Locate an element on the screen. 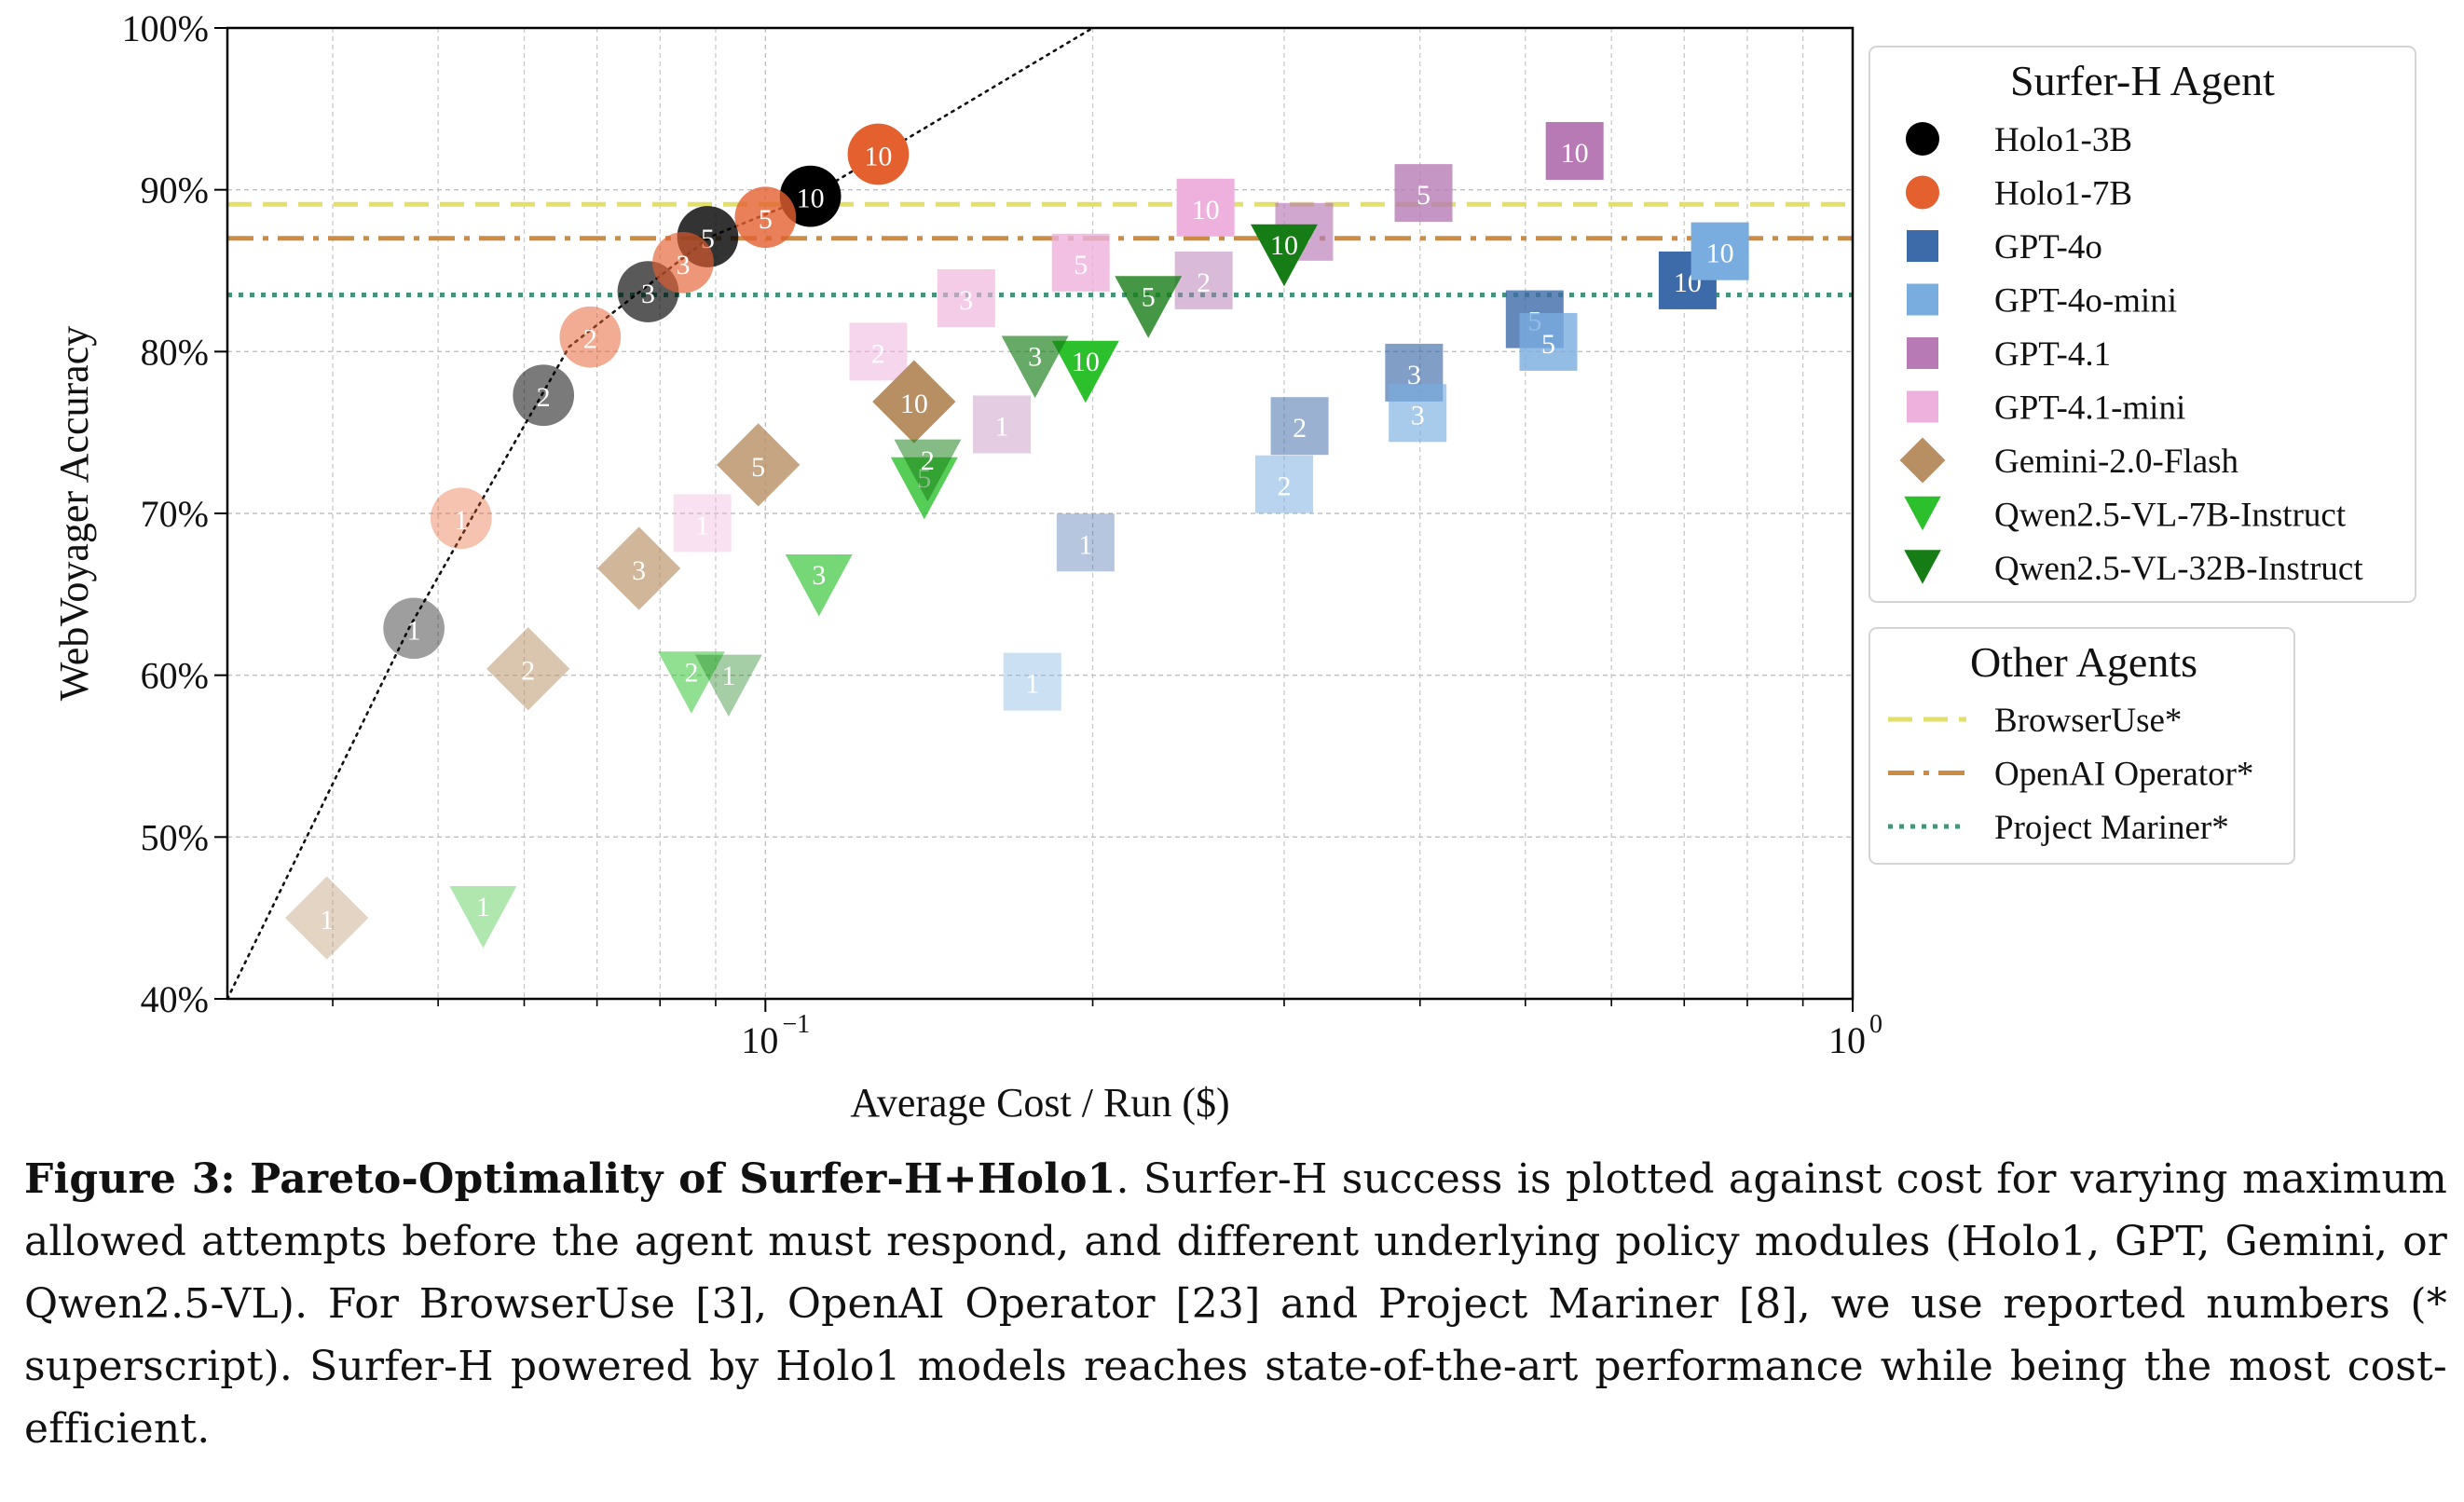  series-qwen2-5-vl-32b-instruct: 1 2 3 5 10 is located at coordinates (1006, 470).